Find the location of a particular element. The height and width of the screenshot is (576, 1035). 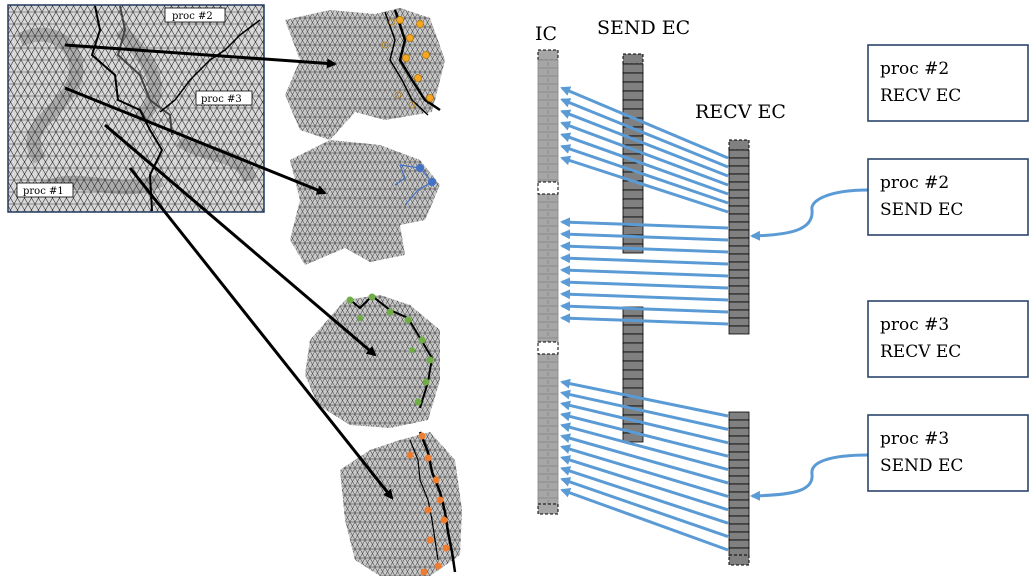

send-box-arrow-proc3 is located at coordinates (809, 477).